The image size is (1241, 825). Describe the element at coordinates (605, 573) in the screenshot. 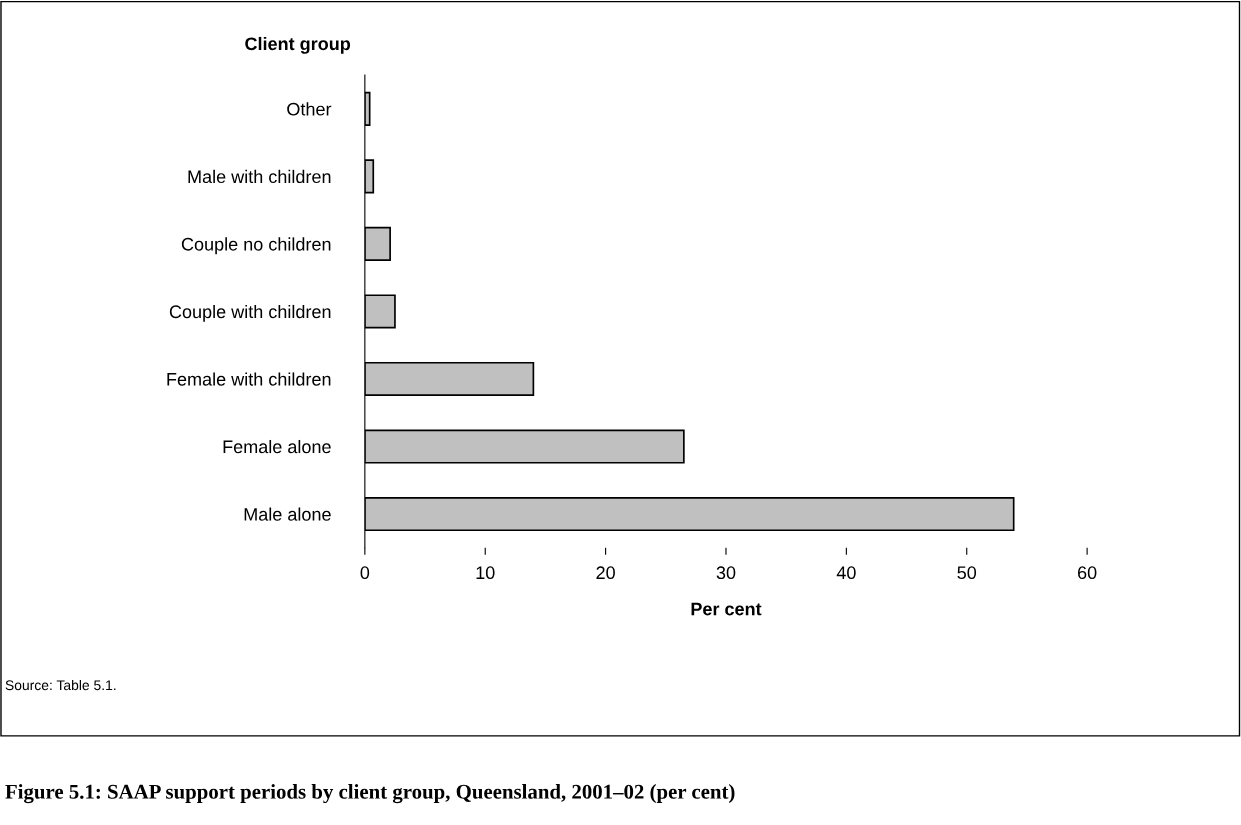

I see `x-tick-label: 20` at that location.